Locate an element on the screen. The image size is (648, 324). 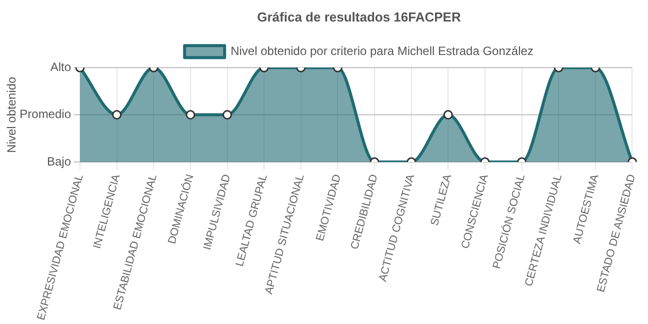
ref-line-label: Promedio is located at coordinates (46, 114).